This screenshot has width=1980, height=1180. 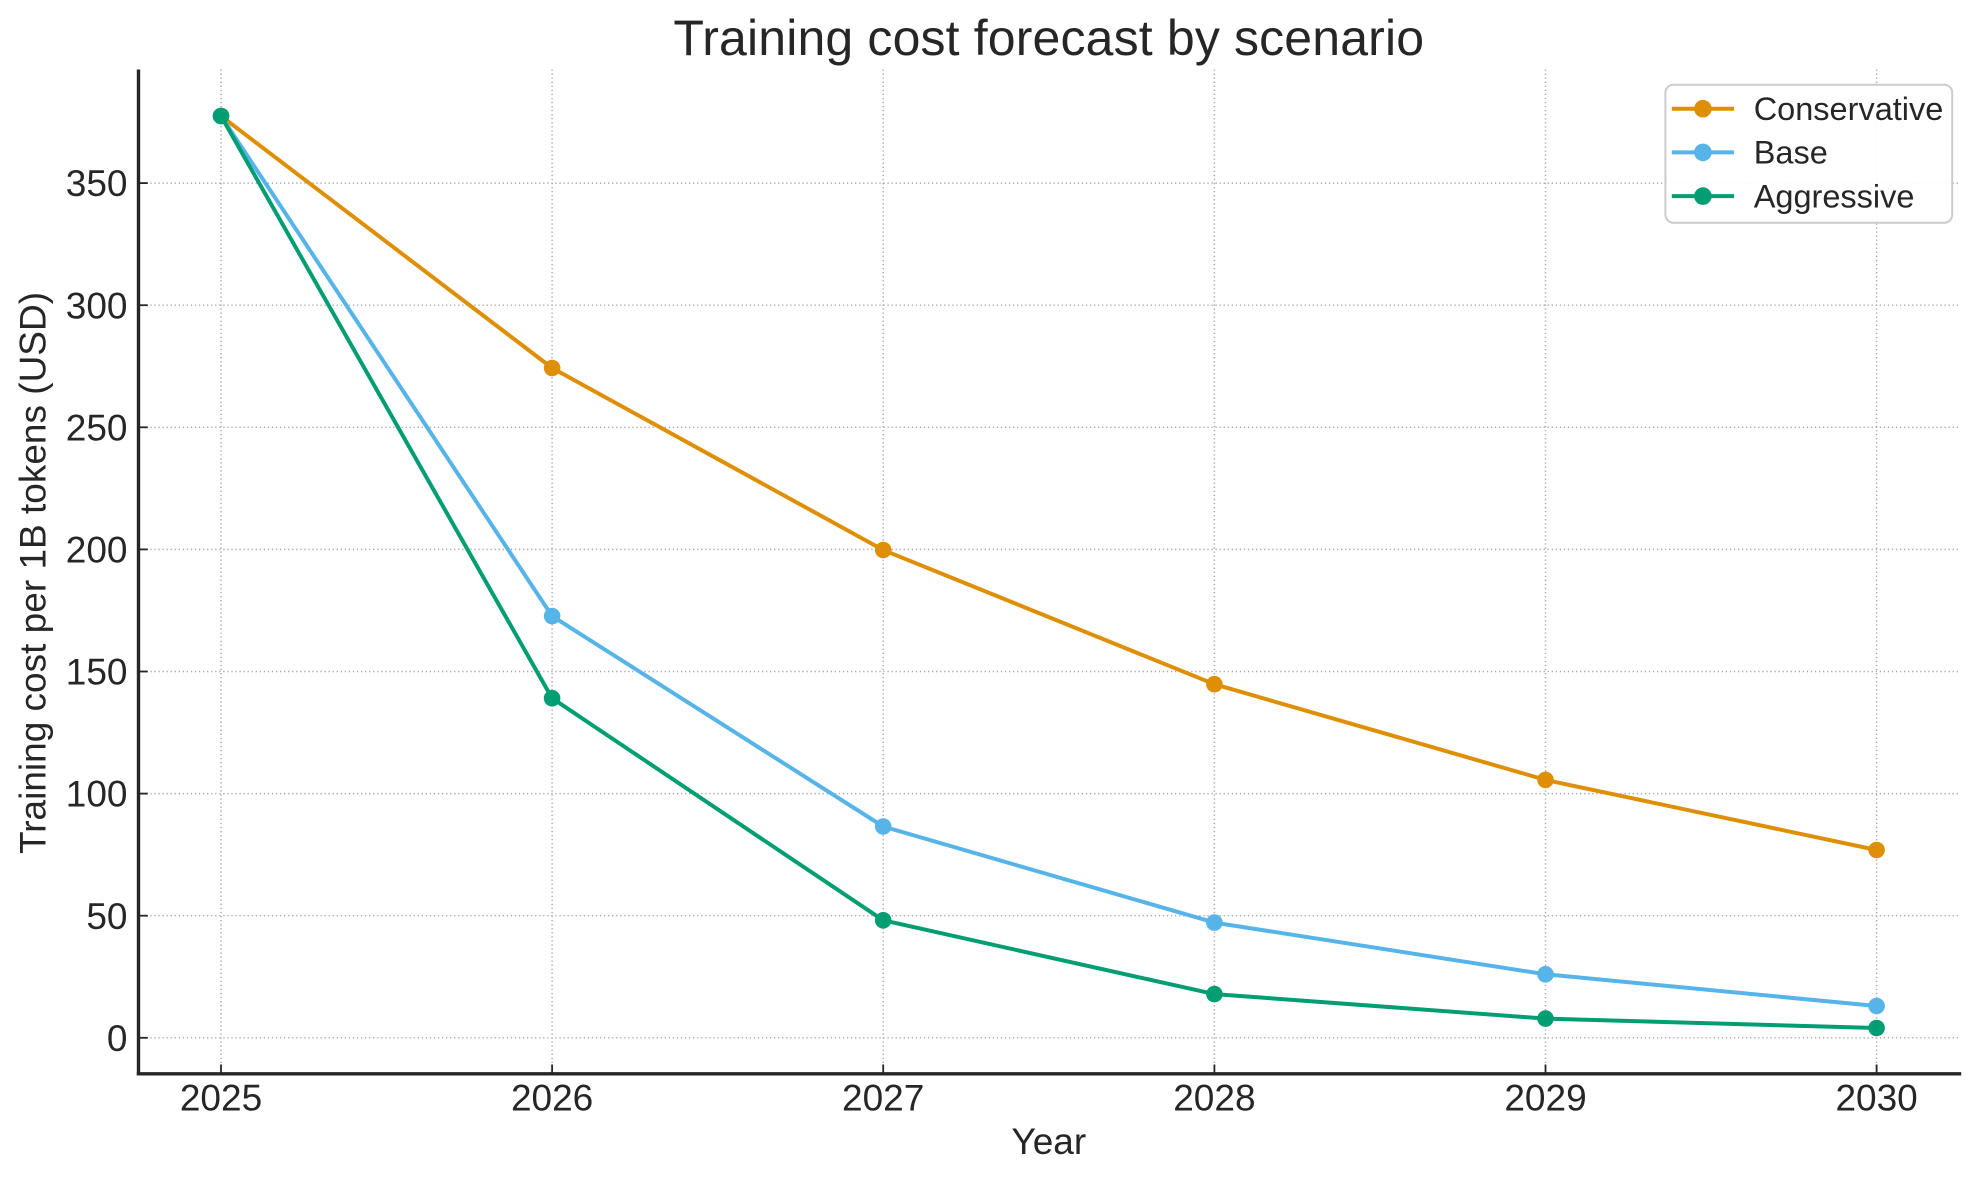 What do you see at coordinates (106, 916) in the screenshot?
I see `svg-text: 50` at bounding box center [106, 916].